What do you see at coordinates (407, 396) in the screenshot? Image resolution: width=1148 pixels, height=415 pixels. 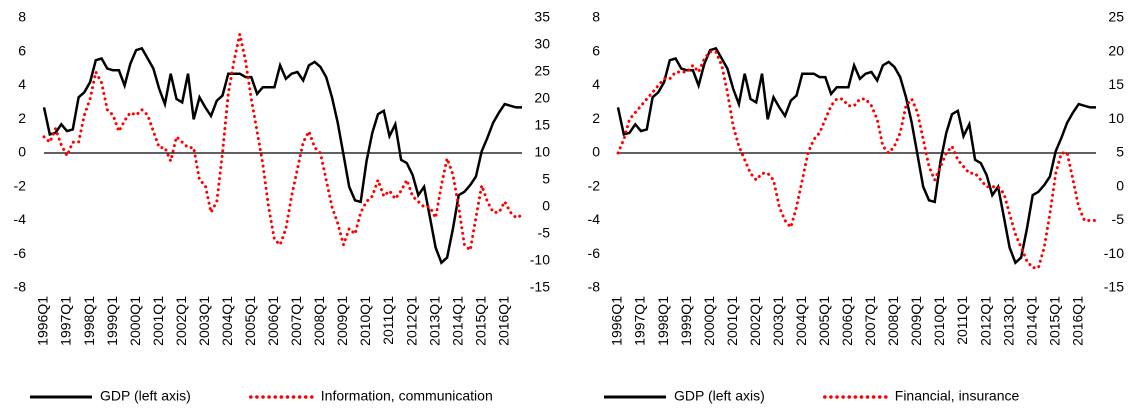 I see `legend-label: Information, communication` at bounding box center [407, 396].